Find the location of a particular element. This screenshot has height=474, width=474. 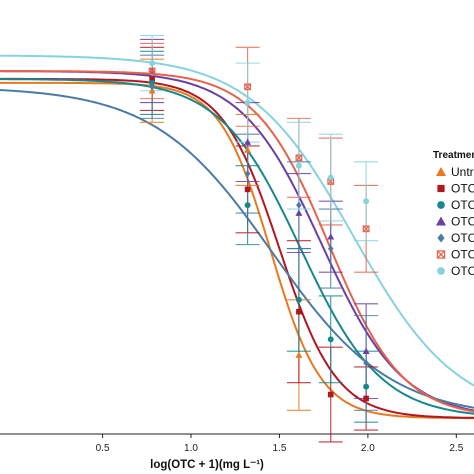

legend-label: Untre is located at coordinates (462, 172).